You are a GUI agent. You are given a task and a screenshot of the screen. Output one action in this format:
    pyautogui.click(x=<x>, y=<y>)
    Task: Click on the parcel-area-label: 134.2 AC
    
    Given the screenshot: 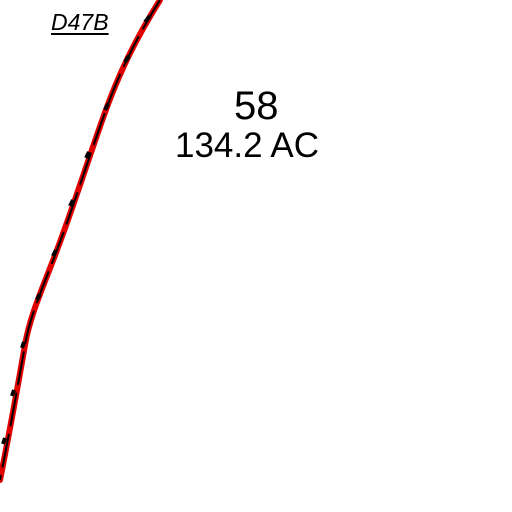 What is the action you would take?
    pyautogui.click(x=247, y=145)
    